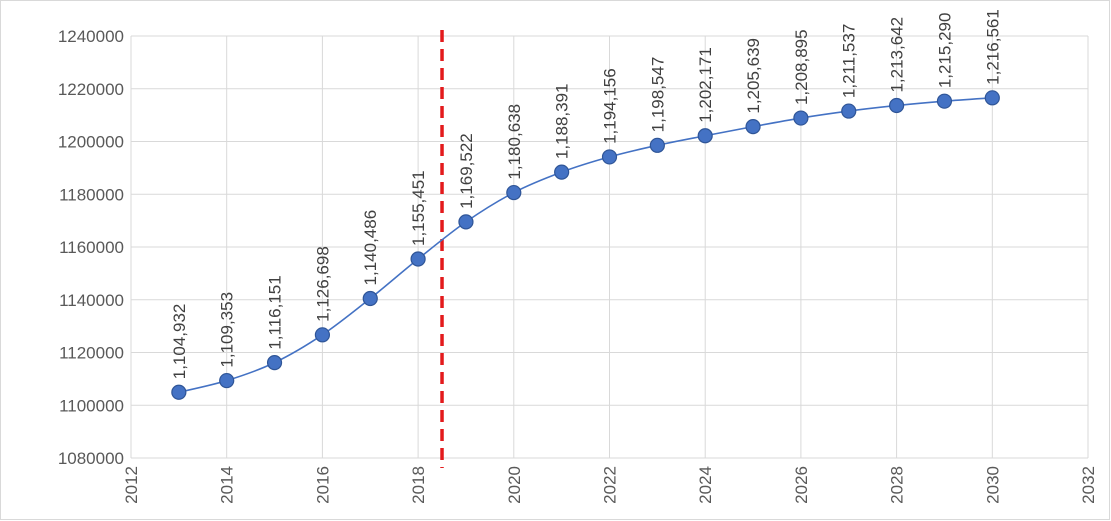 The height and width of the screenshot is (521, 1111). Describe the element at coordinates (1088, 485) in the screenshot. I see `x-tick-label: 2032` at that location.